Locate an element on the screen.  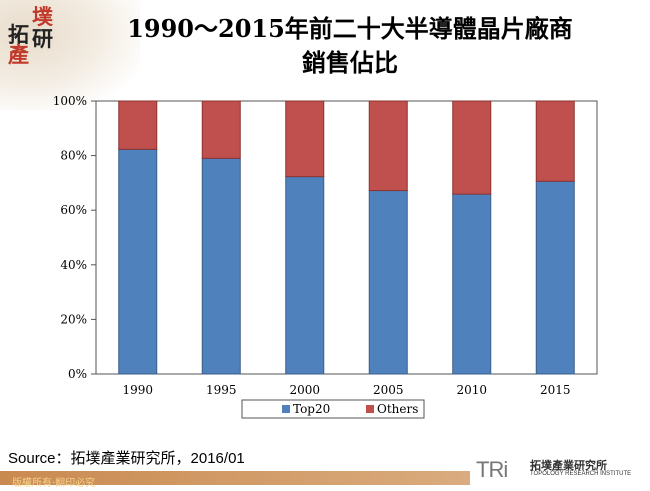
bar-others-2010 is located at coordinates (472, 147).